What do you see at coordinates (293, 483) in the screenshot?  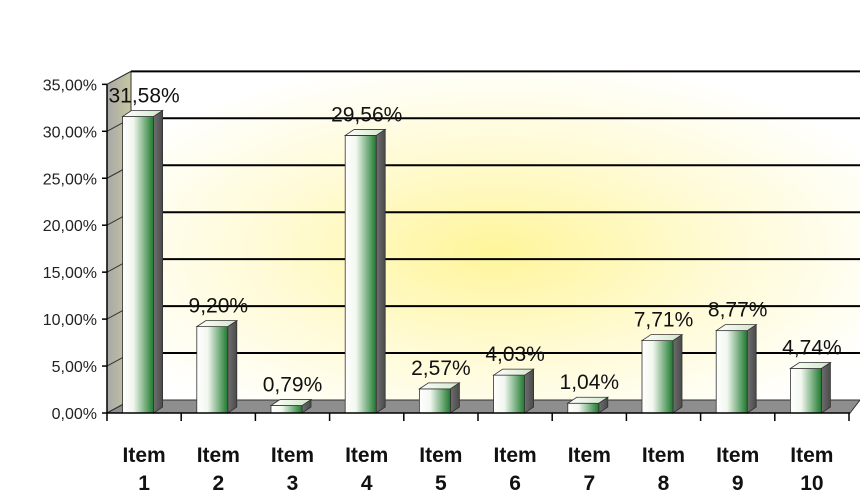 I see `x-tick-label: 3` at bounding box center [293, 483].